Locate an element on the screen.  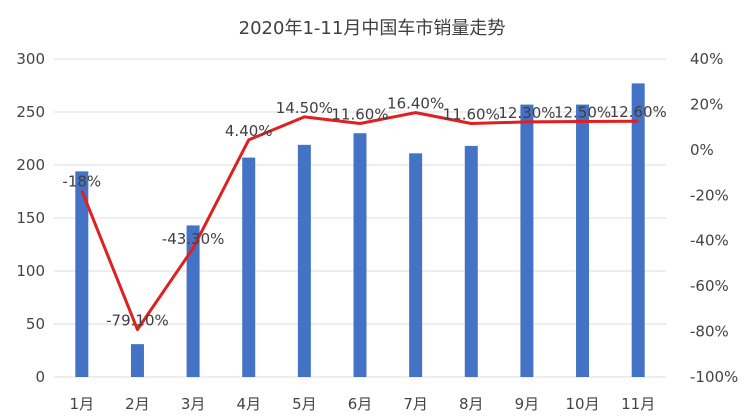
right-y-tick-label: 0% is located at coordinates (702, 150).